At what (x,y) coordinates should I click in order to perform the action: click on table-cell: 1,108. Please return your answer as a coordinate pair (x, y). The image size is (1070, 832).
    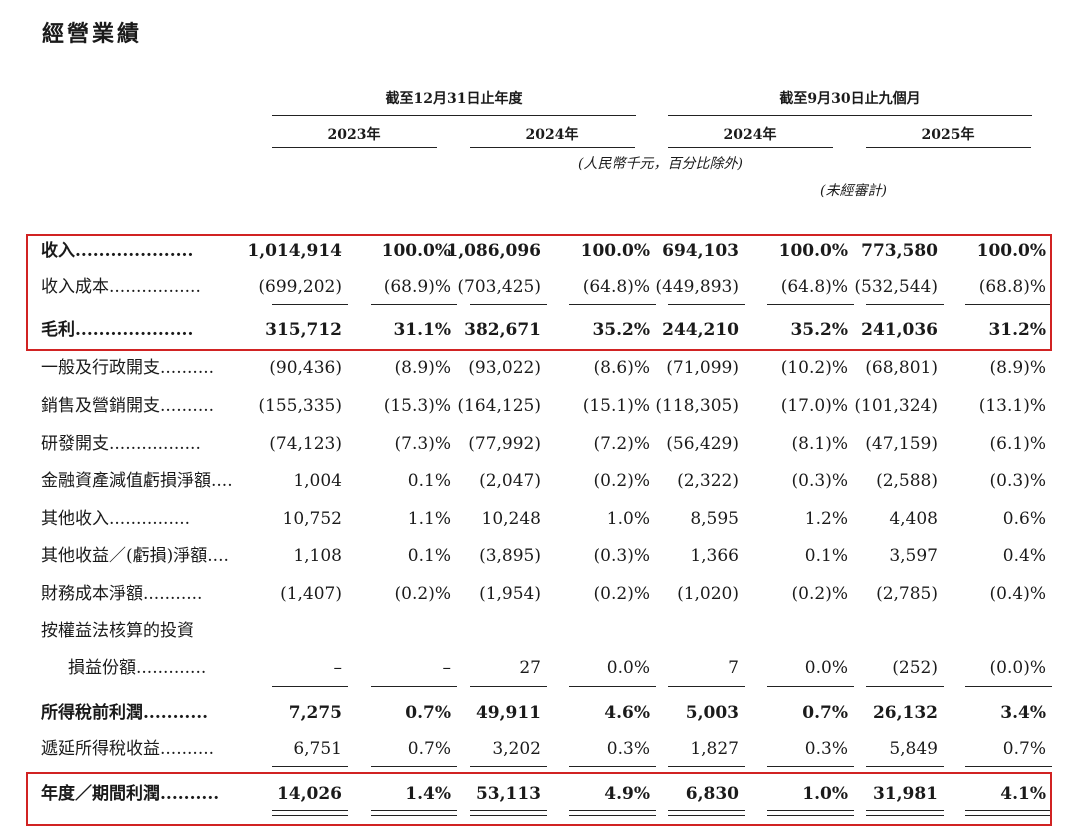
    Looking at the image, I should click on (317, 556).